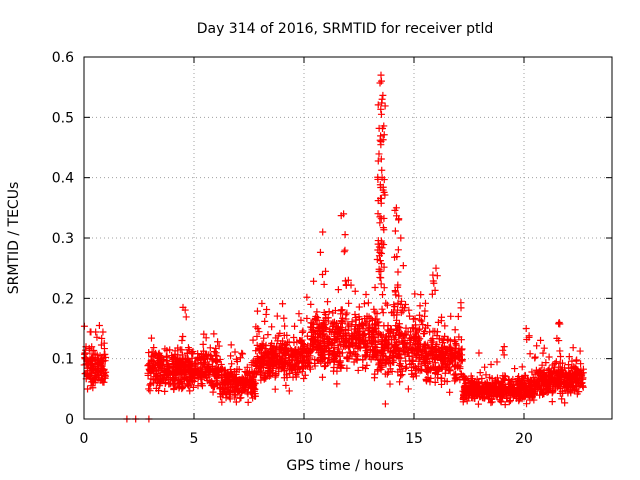 The width and height of the screenshot is (640, 480). What do you see at coordinates (524, 439) in the screenshot?
I see `x-tick-label: 20` at bounding box center [524, 439].